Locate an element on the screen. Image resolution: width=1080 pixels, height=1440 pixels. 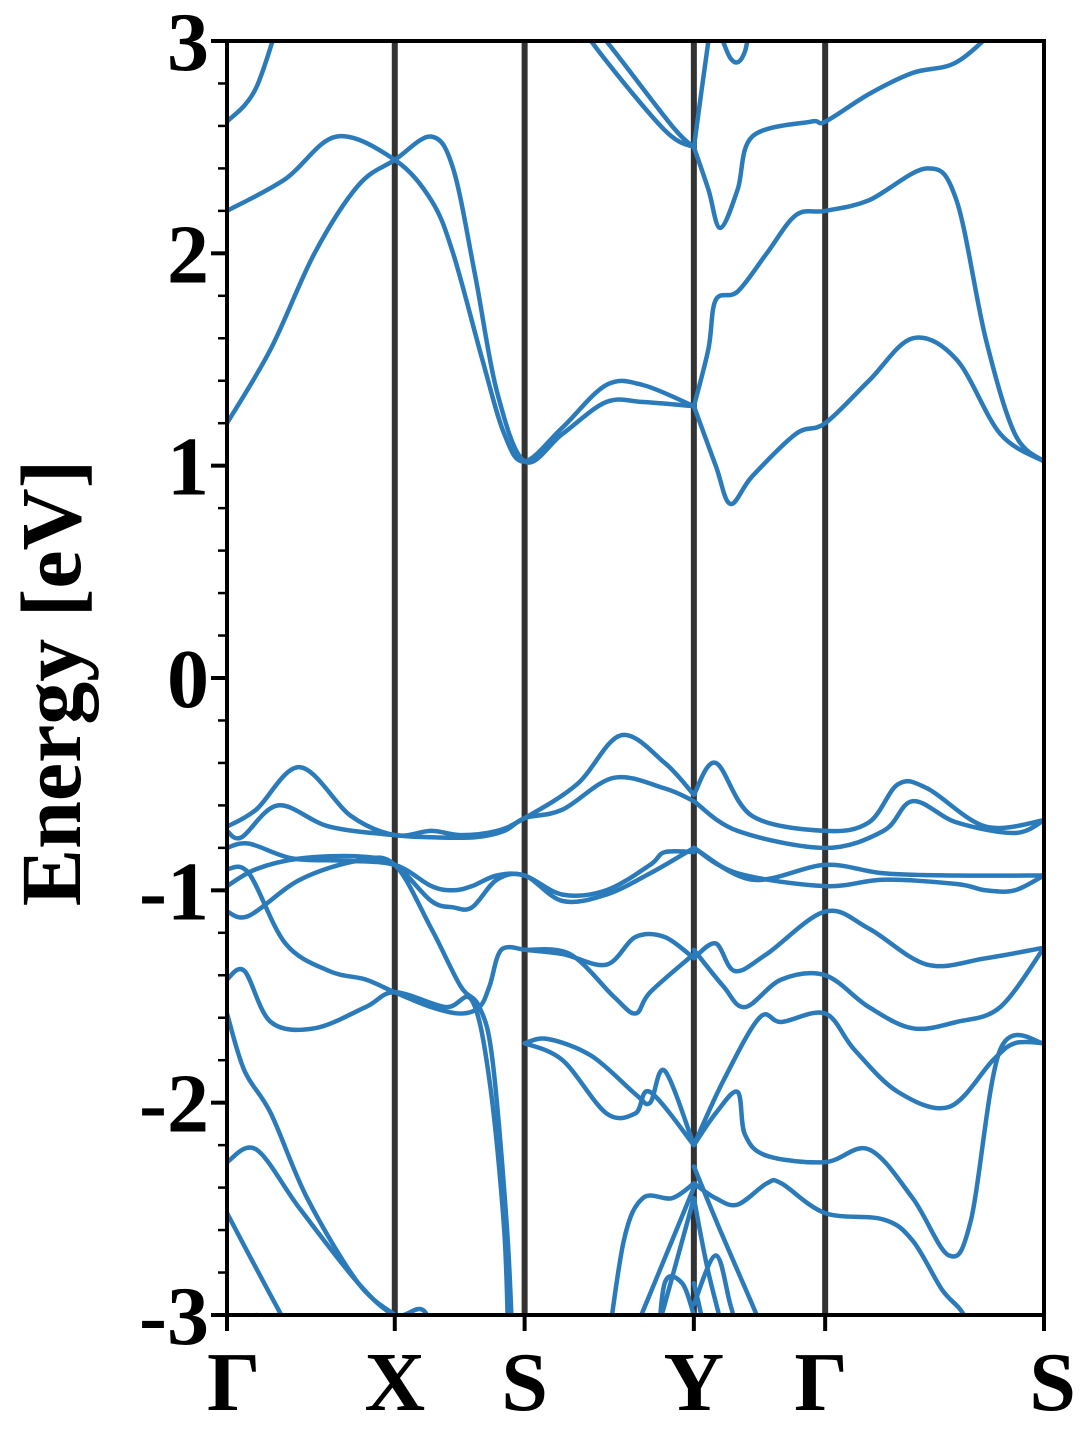
y-tick-label: 0 is located at coordinates (188, 679).